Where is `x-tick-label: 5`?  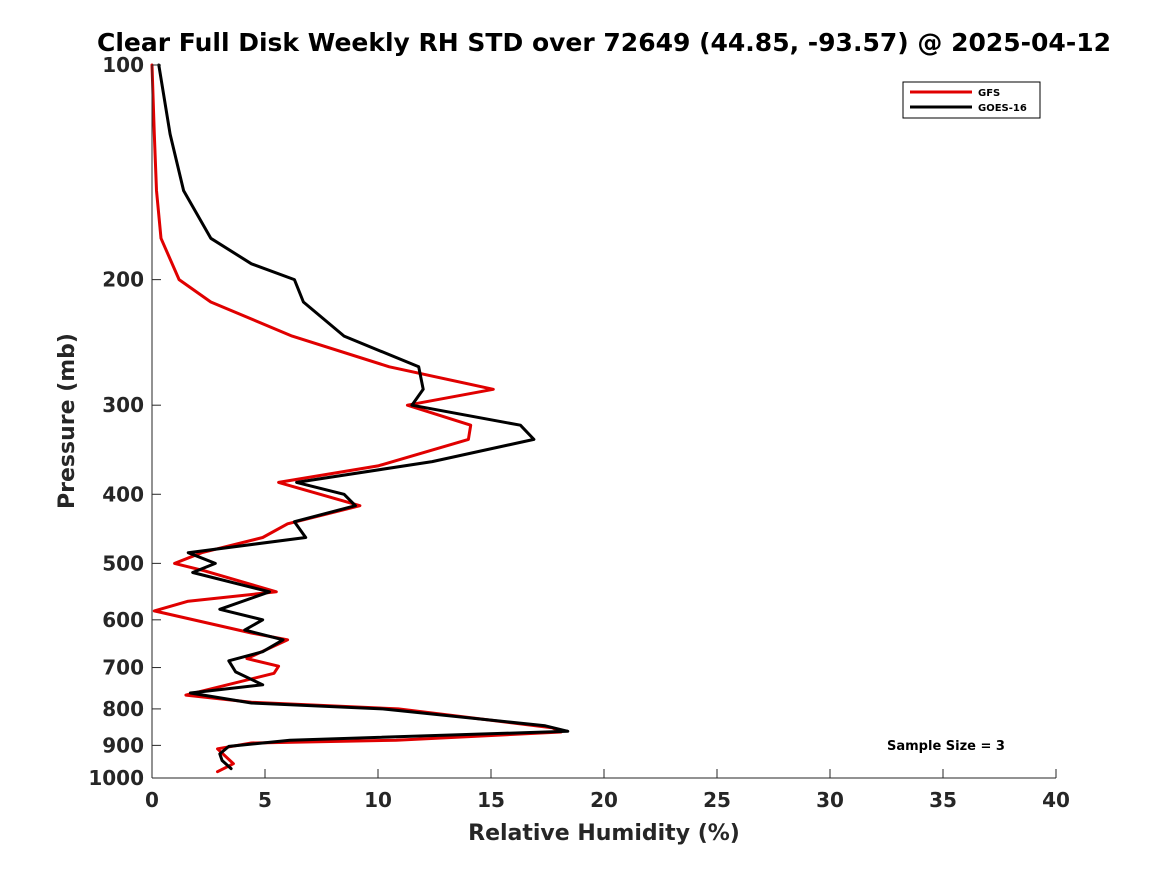 x-tick-label: 5 is located at coordinates (265, 800).